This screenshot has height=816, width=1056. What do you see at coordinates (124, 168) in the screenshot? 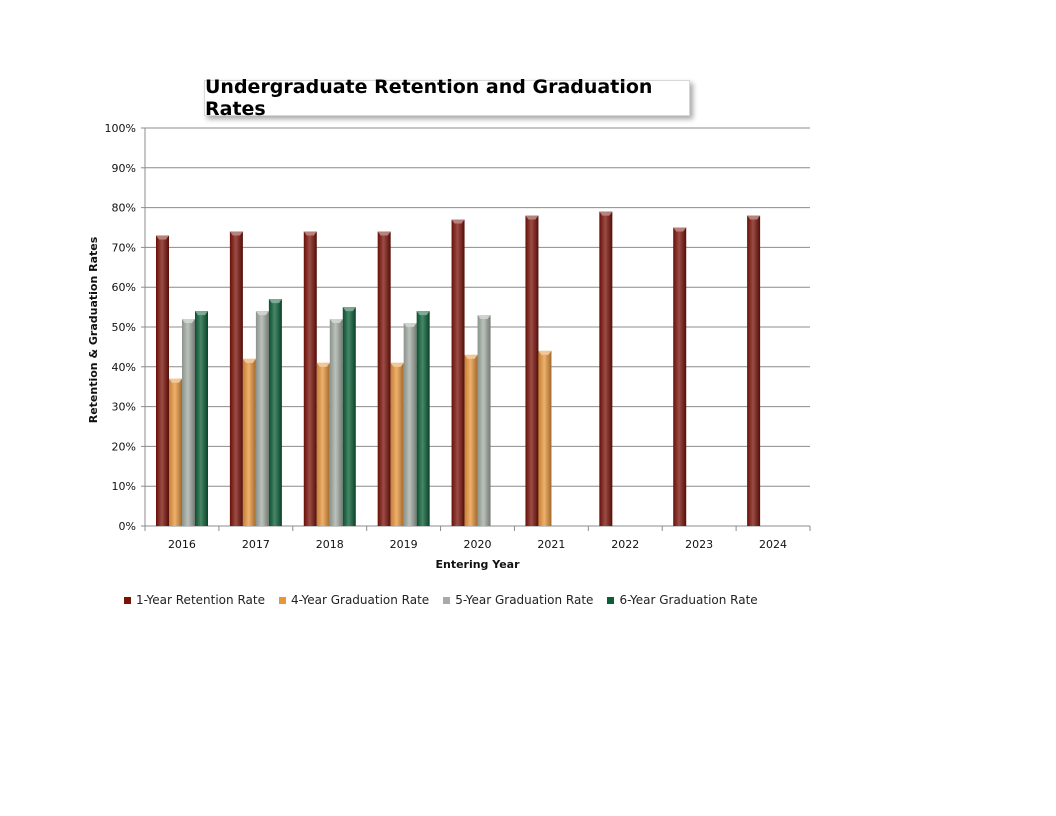
I see `y-tick-label: 90%` at bounding box center [124, 168].